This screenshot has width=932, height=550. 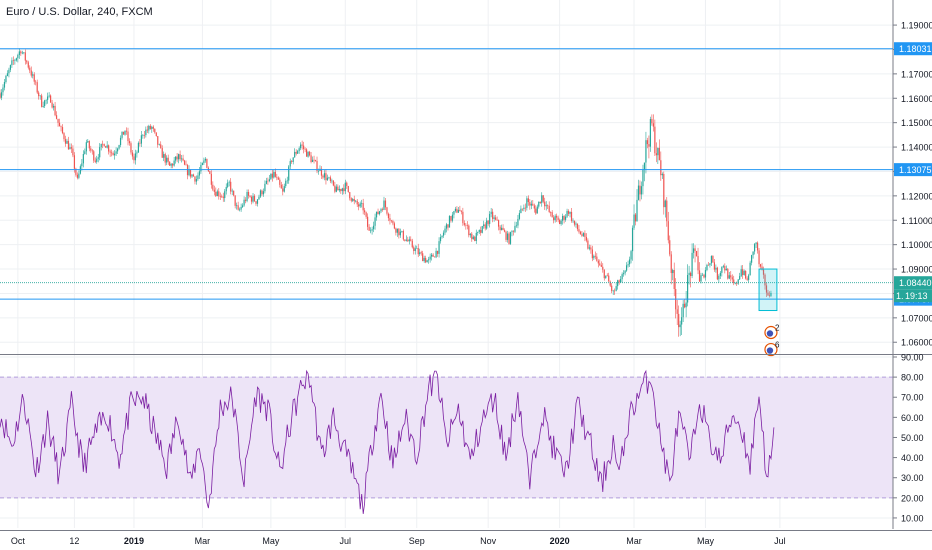 I want to click on price-axis-label: 1.15000, so click(x=916, y=123).